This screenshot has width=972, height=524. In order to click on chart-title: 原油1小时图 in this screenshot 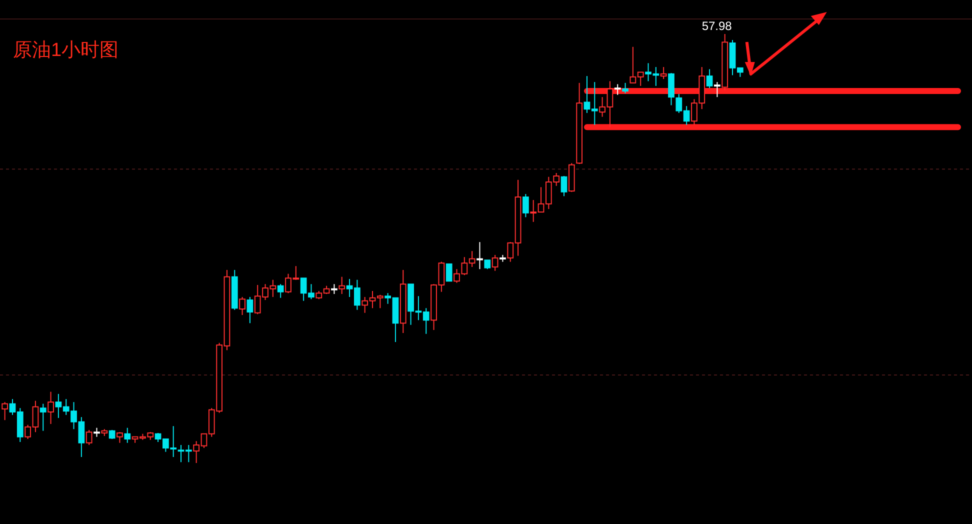, I will do `click(66, 50)`.